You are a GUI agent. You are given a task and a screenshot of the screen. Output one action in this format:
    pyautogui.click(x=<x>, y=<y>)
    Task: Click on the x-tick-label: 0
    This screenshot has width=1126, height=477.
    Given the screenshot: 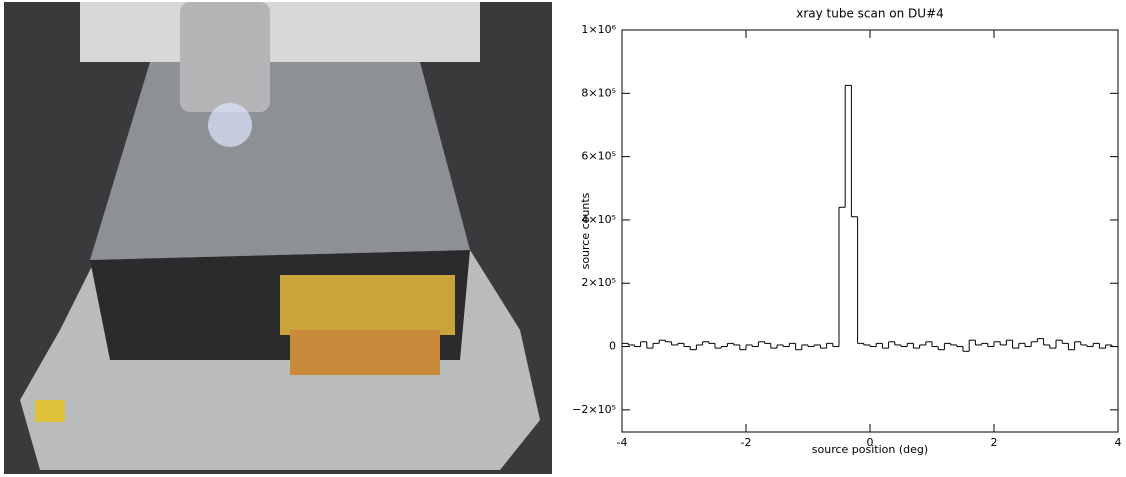 What is the action you would take?
    pyautogui.click(x=870, y=442)
    